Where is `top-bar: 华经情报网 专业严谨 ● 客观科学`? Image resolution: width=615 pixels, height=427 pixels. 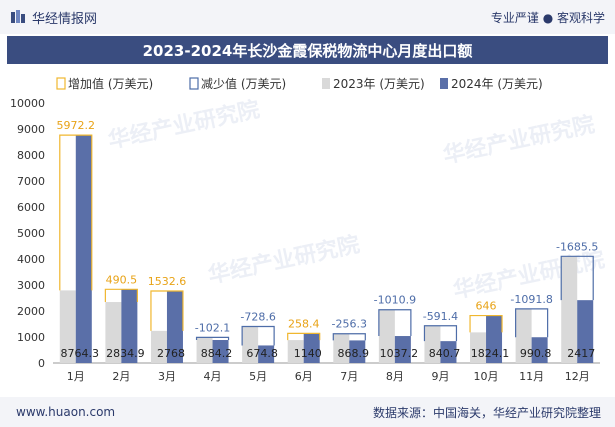
top-bar: 华经情报网 专业严谨 ● 客观科学 is located at coordinates (307, 17).